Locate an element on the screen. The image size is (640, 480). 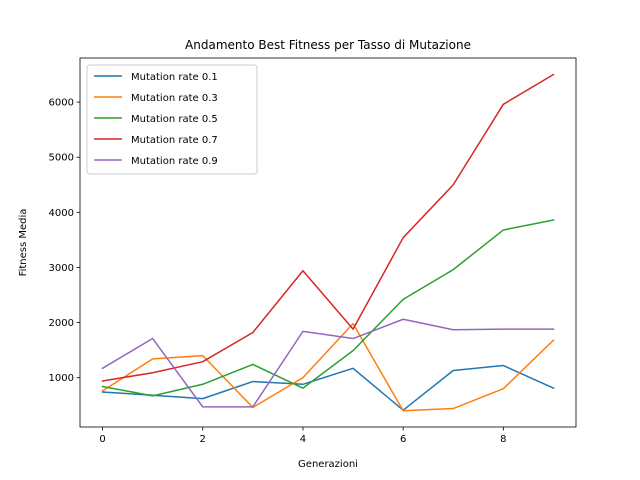
y-tick-label: 2000 is located at coordinates (61, 323).